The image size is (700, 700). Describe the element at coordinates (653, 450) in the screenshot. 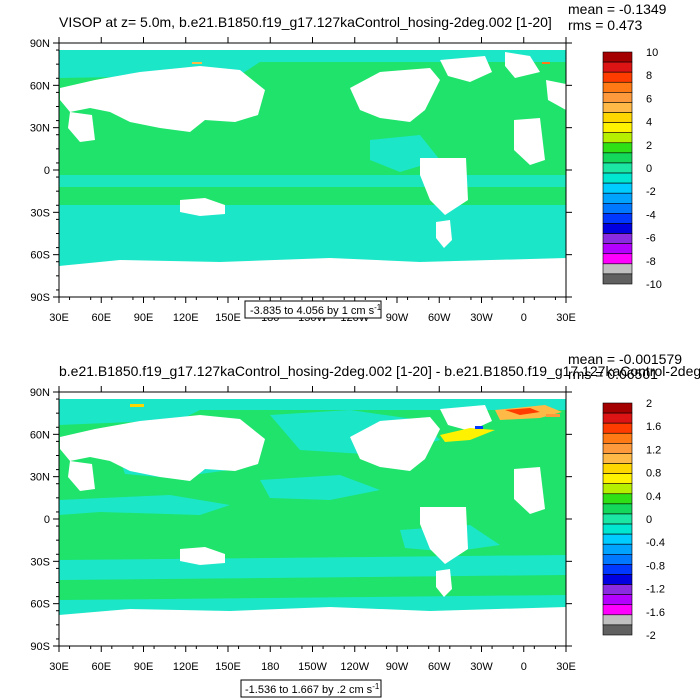

I see `colorbar-label: 1.2` at that location.